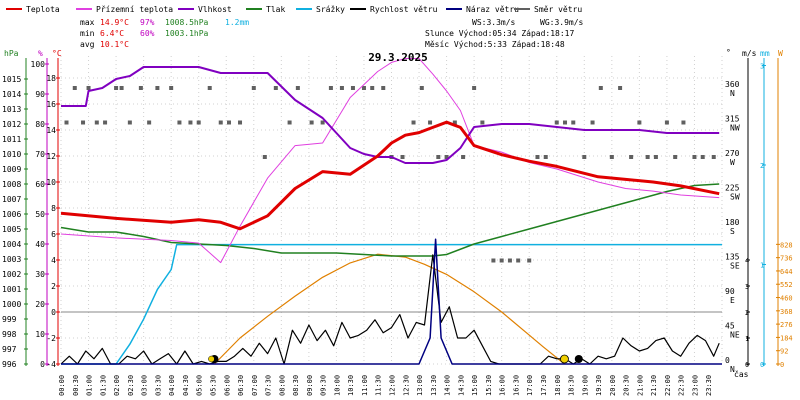 This screenshot has height=400, width=800. I want to click on direction-tick-label: 270, so click(732, 153).